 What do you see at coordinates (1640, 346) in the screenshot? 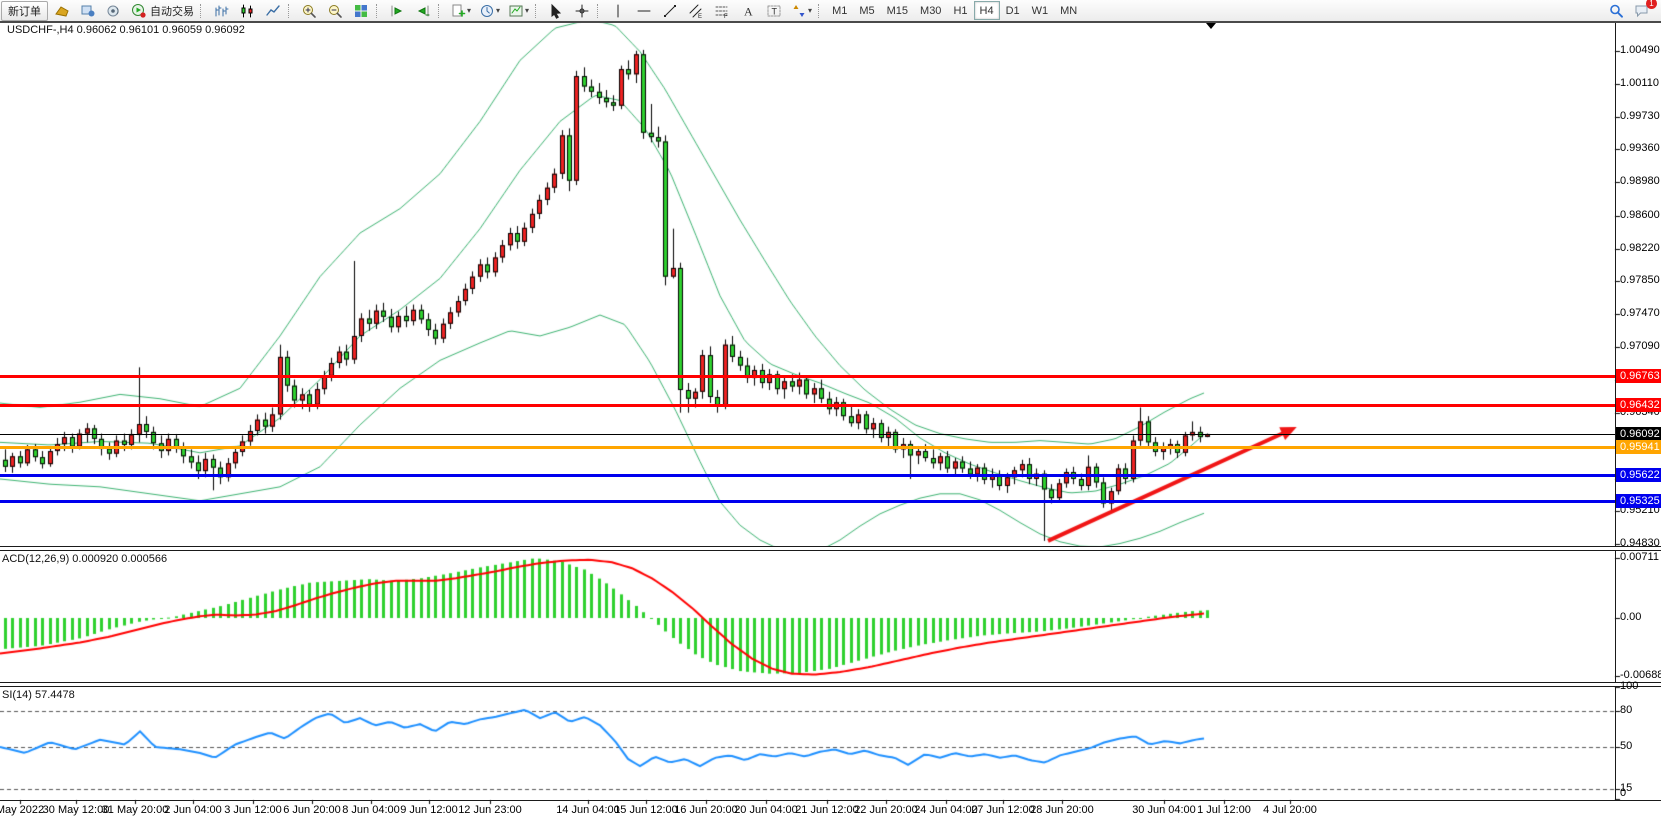
I see `price-tick-label: 0.97090` at bounding box center [1640, 346].